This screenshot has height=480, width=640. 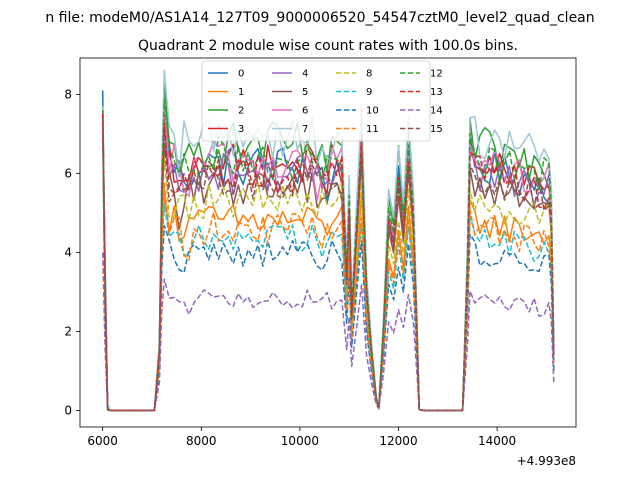 I want to click on legend-entry-label: 4, so click(x=305, y=74).